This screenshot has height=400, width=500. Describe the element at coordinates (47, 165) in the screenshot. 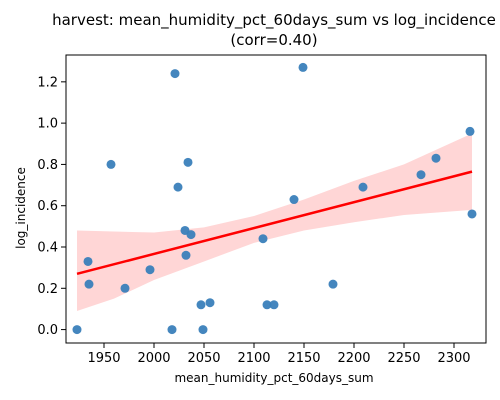

I see `y-tick-label-0.8: 0.8` at that location.